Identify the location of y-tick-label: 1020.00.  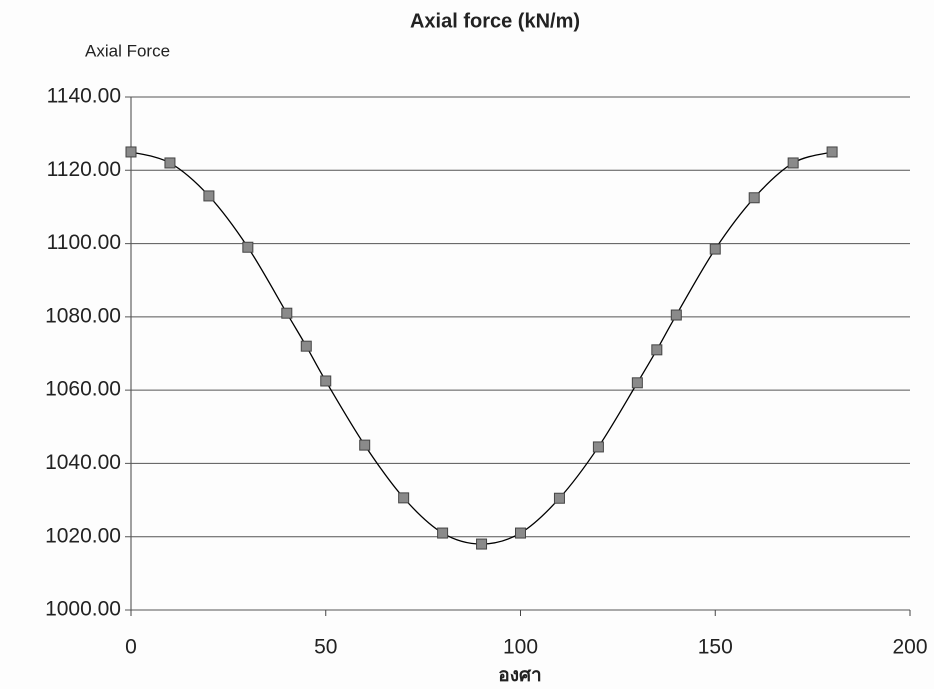
(83, 535).